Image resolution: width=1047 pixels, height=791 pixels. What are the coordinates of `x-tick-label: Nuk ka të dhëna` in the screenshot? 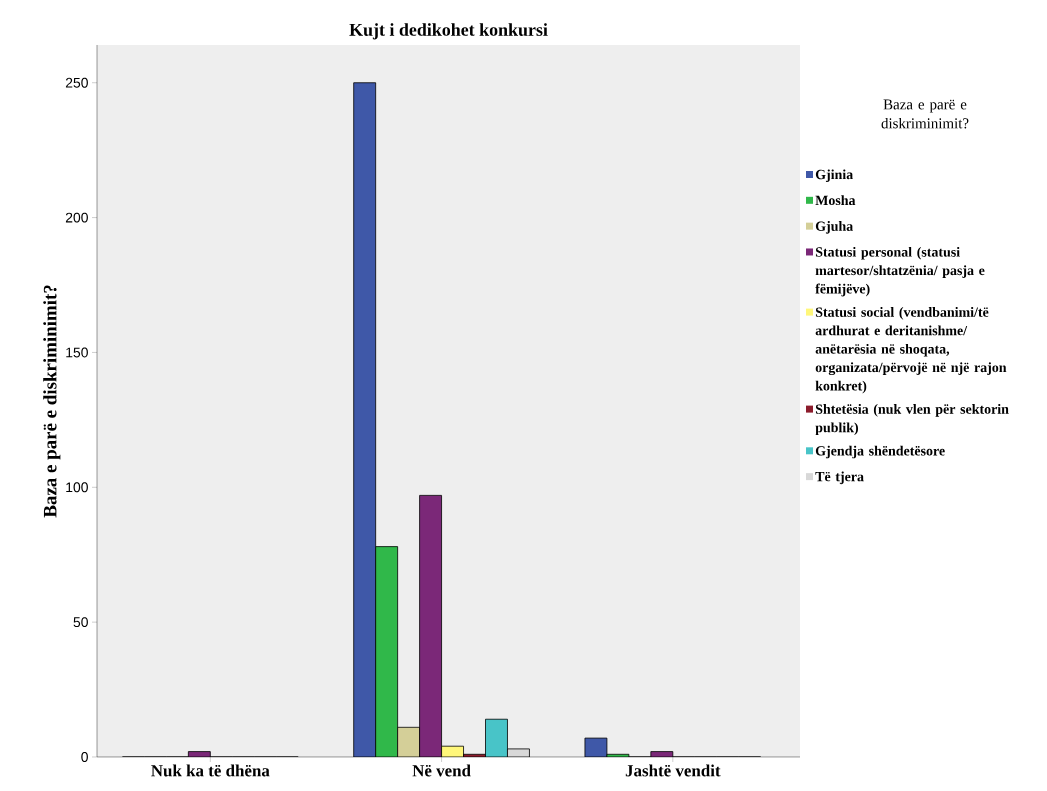 It's located at (210, 770).